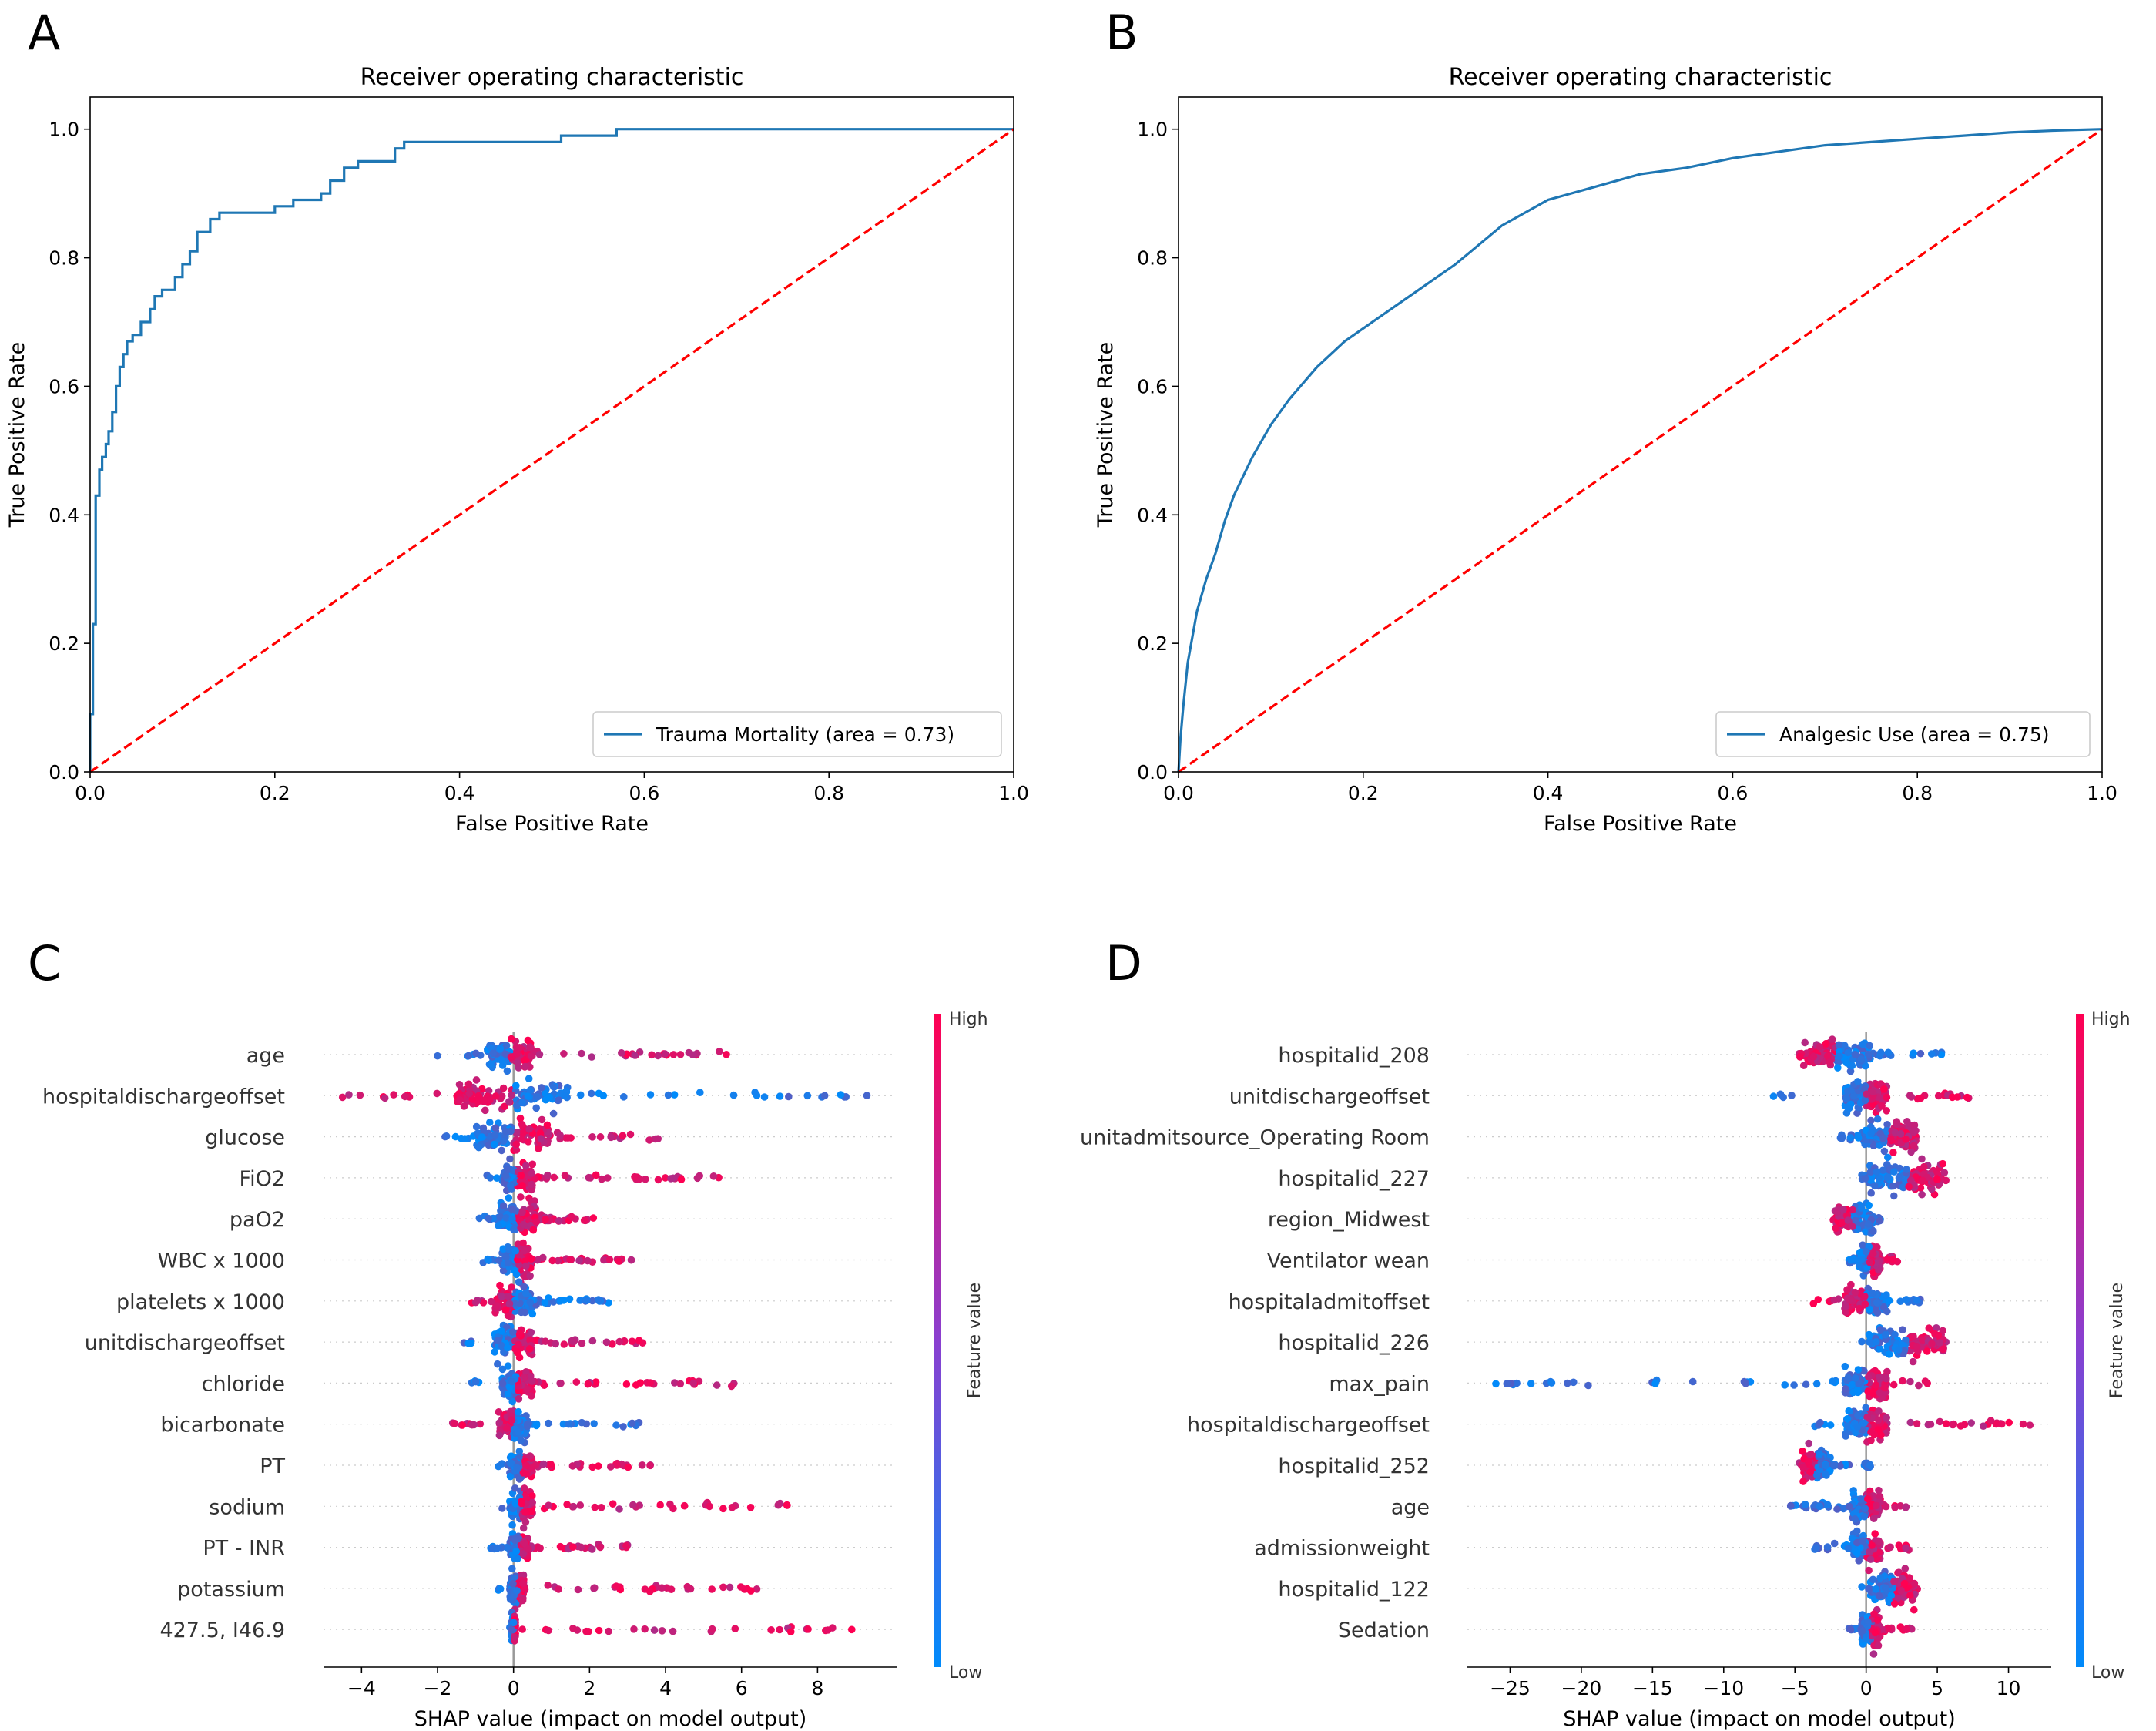  Describe the element at coordinates (265, 1056) in the screenshot. I see `feature-label: age` at that location.